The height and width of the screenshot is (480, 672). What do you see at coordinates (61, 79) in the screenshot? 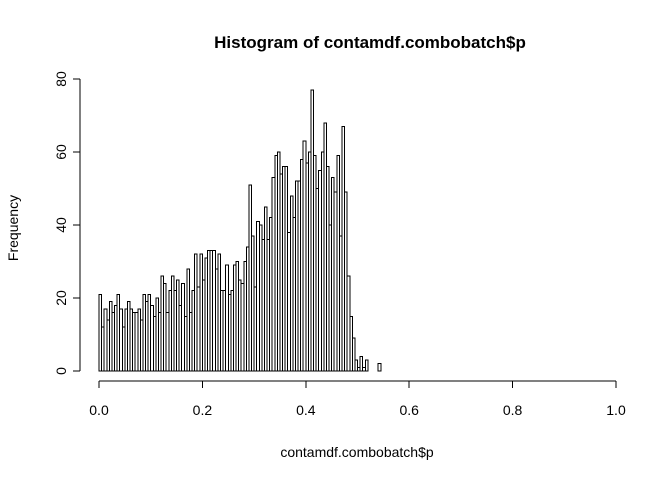
I see `y-tick-label: 80` at bounding box center [61, 79].